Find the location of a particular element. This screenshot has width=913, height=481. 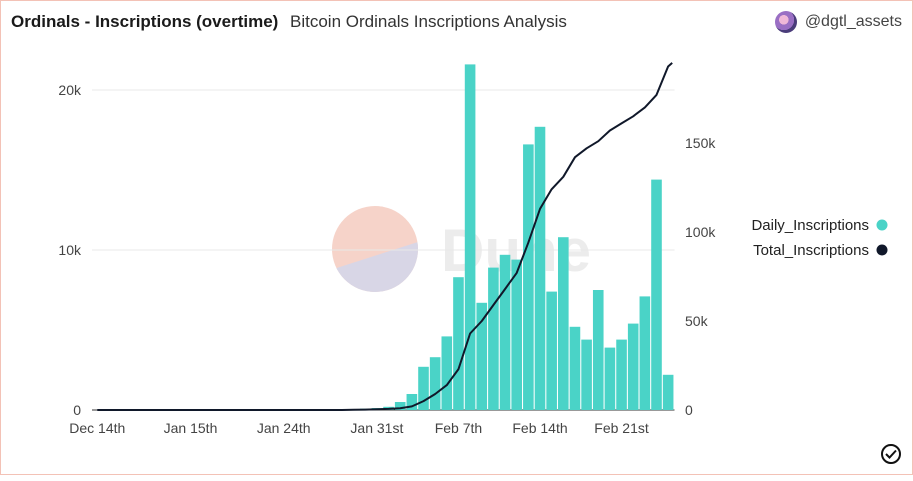

left-axis: 0 10k 20k is located at coordinates (70, 250).